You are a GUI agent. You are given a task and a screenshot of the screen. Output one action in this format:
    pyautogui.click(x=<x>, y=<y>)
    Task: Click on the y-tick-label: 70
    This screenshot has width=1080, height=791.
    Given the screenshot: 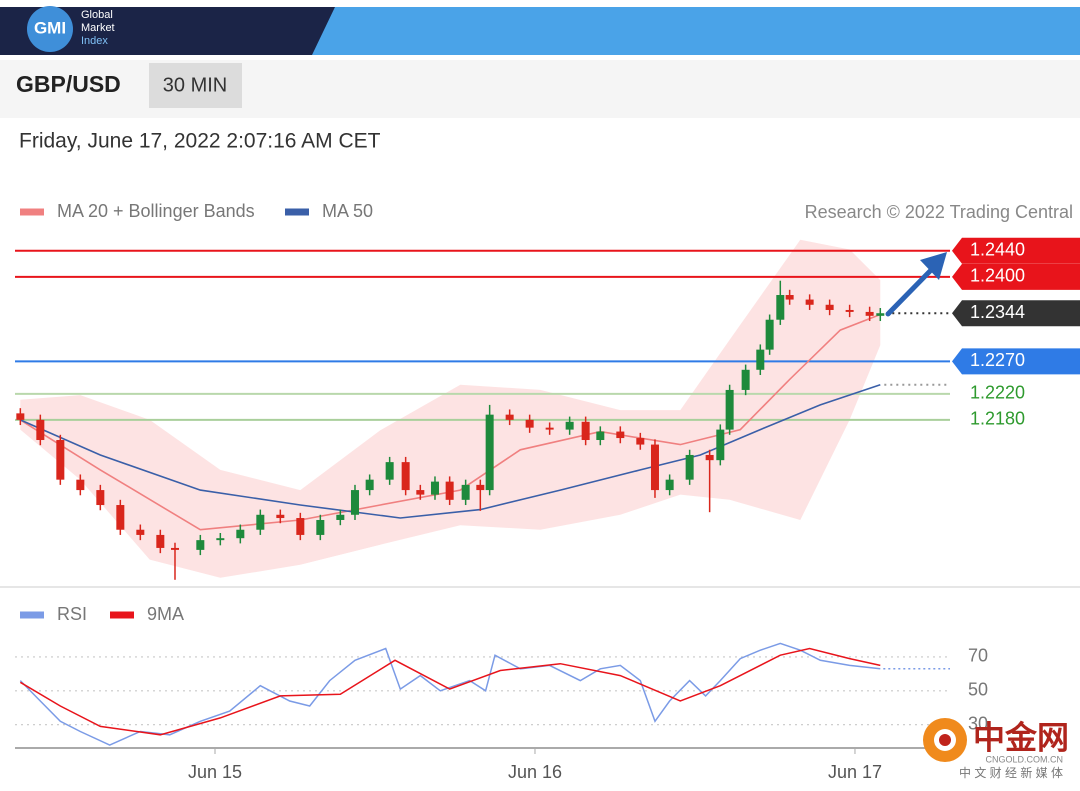 What is the action you would take?
    pyautogui.click(x=978, y=656)
    